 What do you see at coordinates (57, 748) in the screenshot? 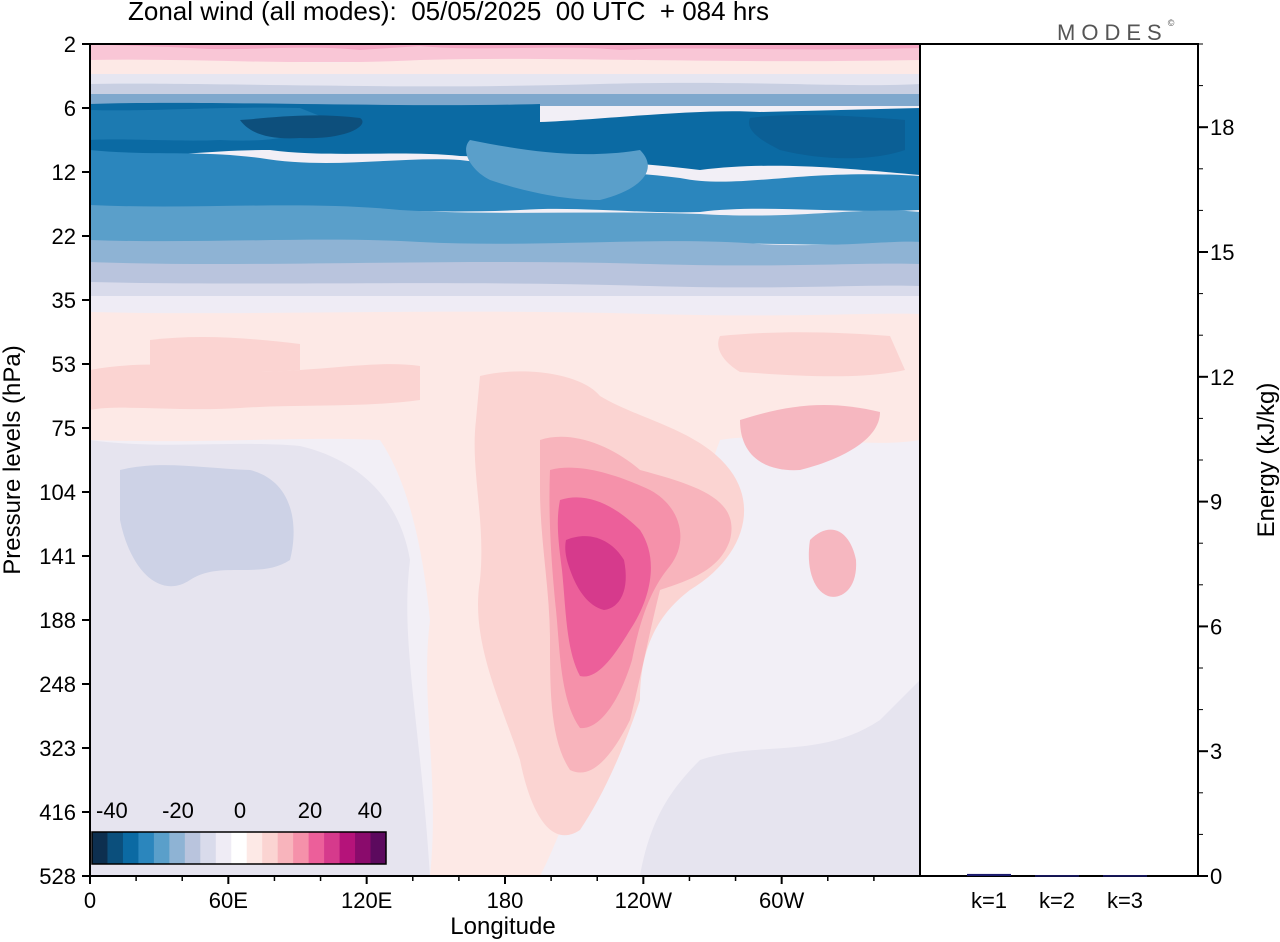
I see `y-tick-label: 323` at bounding box center [57, 748].